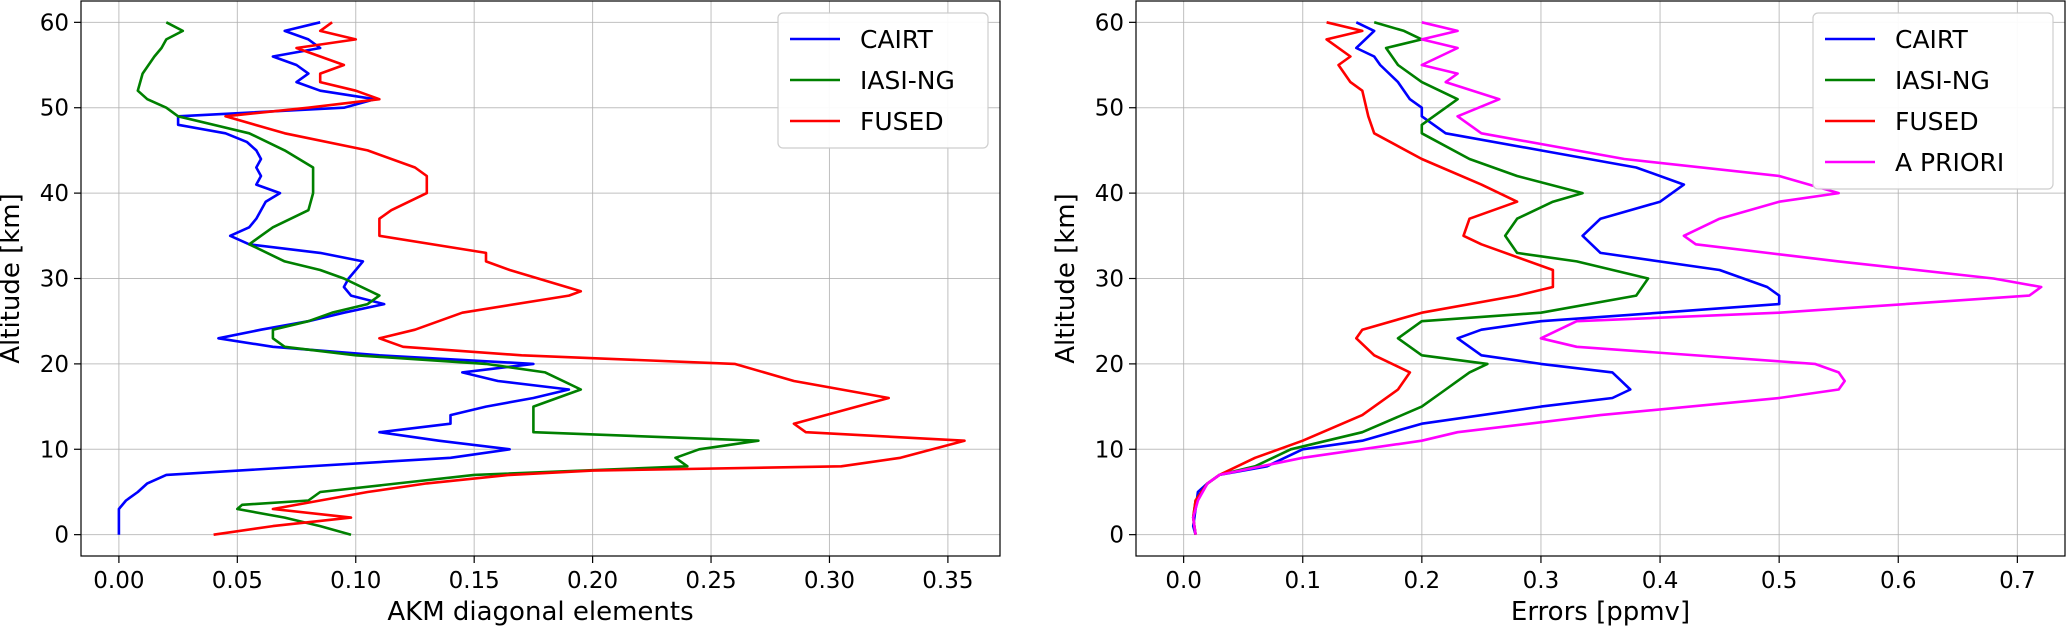 The image size is (2067, 628). Describe the element at coordinates (355, 581) in the screenshot. I see `x-tick-label: 0.10` at that location.